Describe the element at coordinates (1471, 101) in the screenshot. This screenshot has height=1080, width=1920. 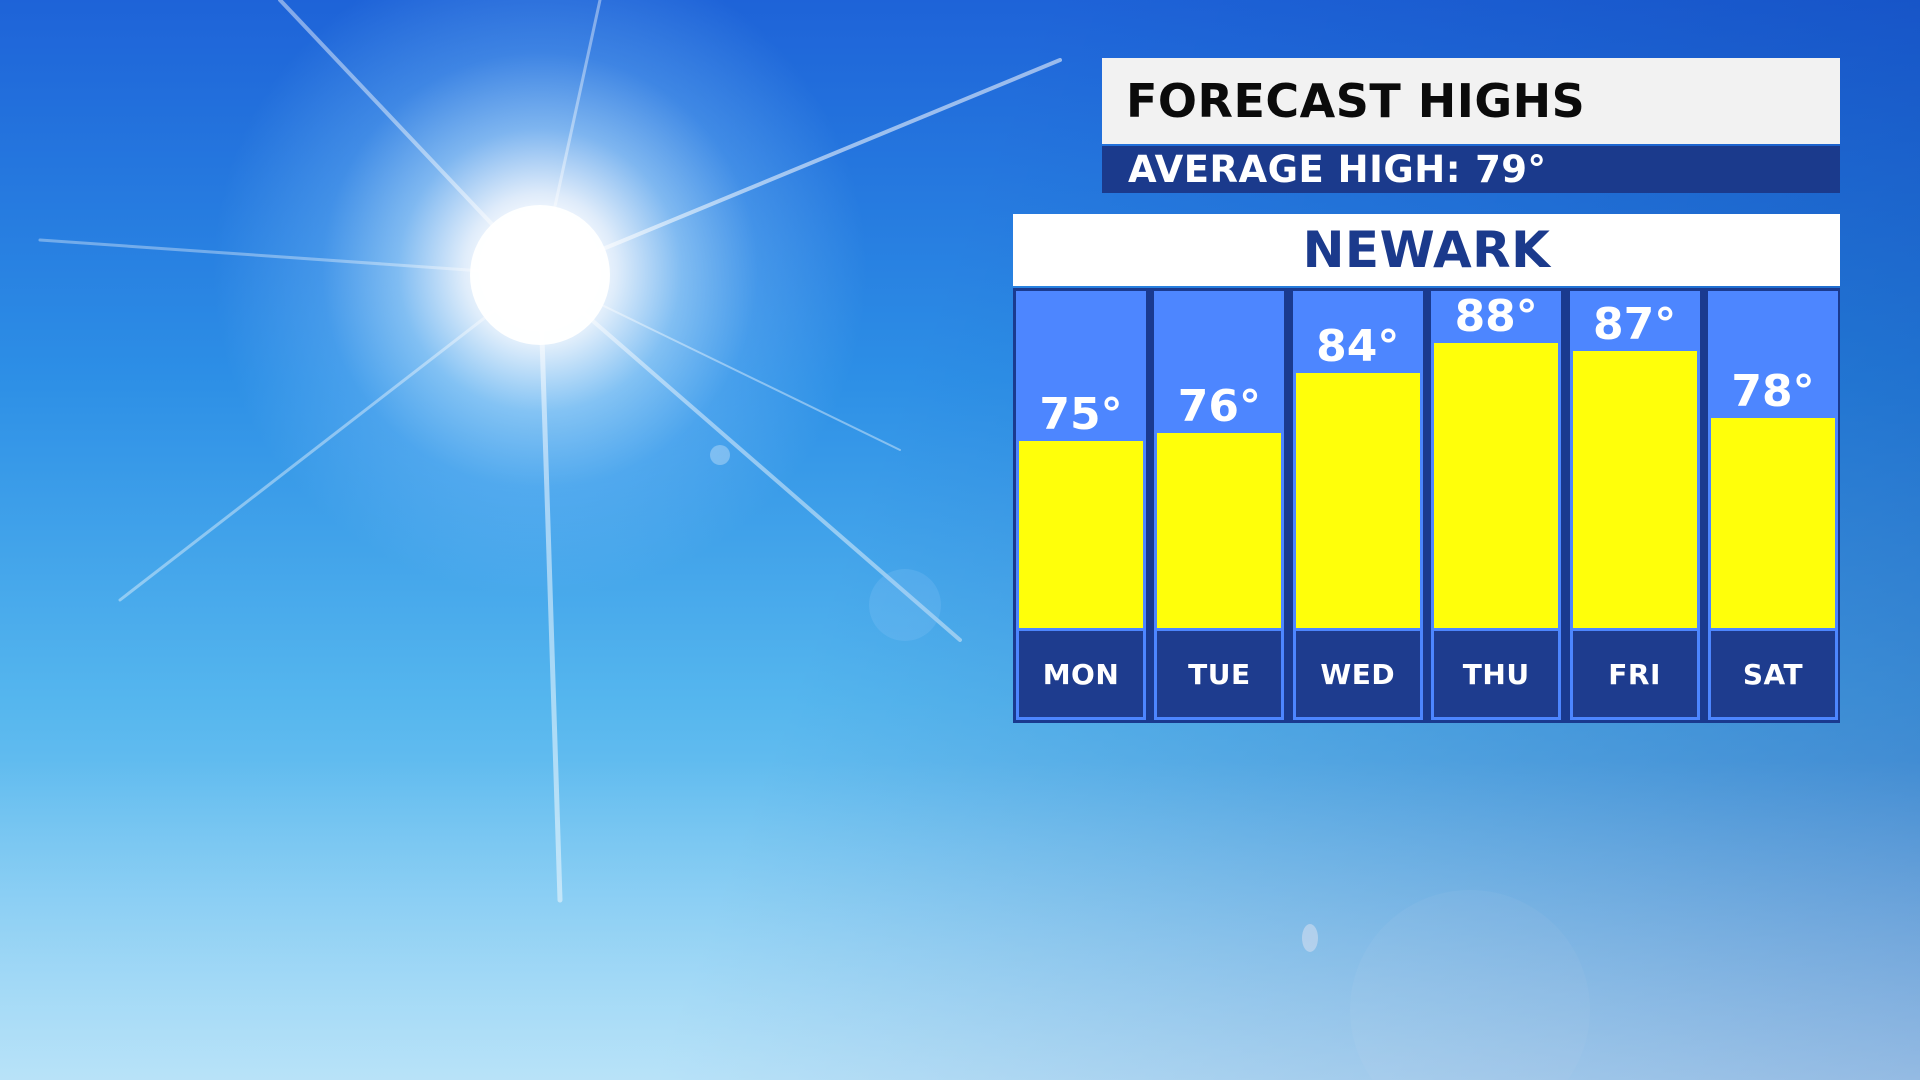
I see `graphic-title: FORECAST HIGHS` at that location.